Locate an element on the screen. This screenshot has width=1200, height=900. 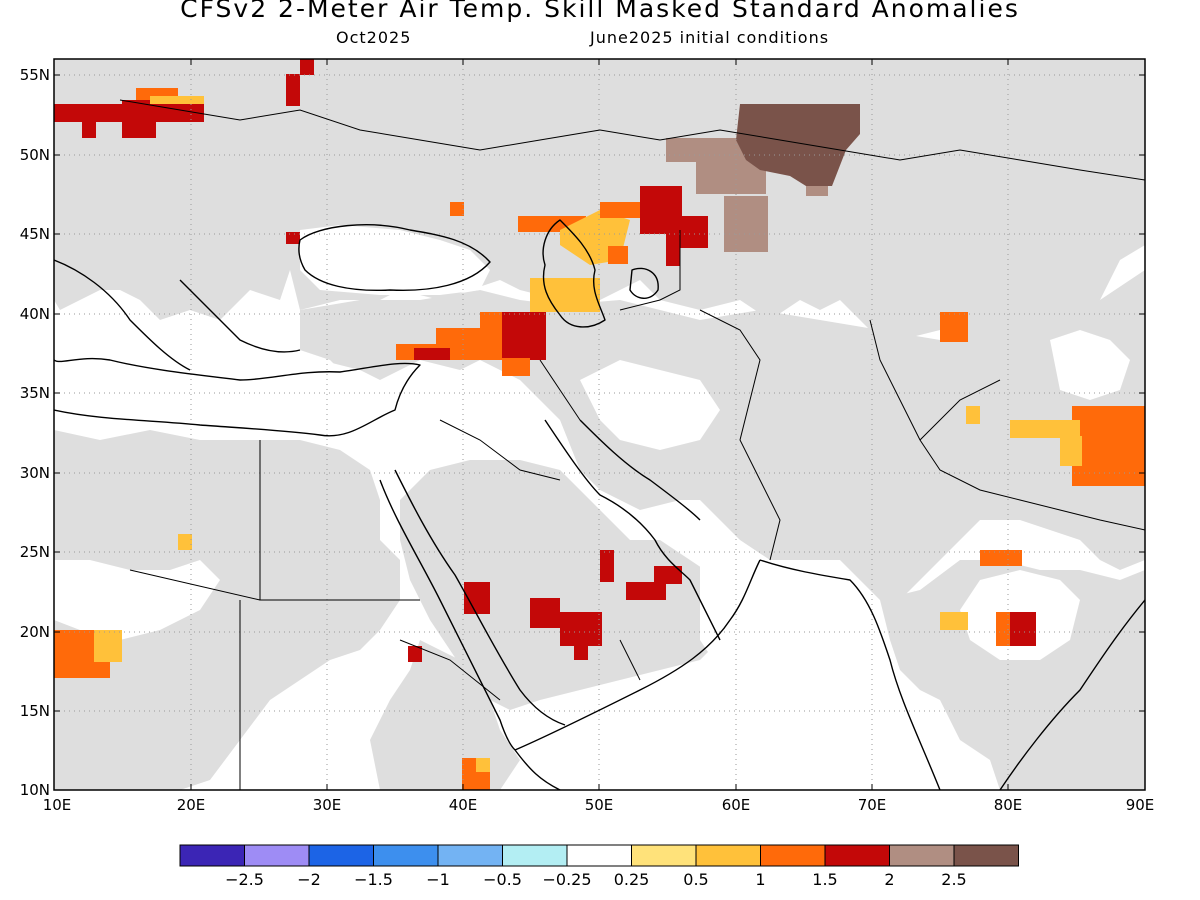
colorbar-label: −0.5 is located at coordinates (502, 879).